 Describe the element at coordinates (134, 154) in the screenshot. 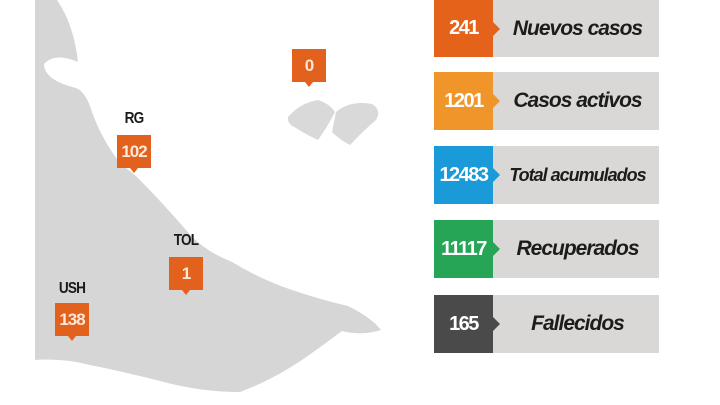

I see `marker-rg-value: 102` at that location.